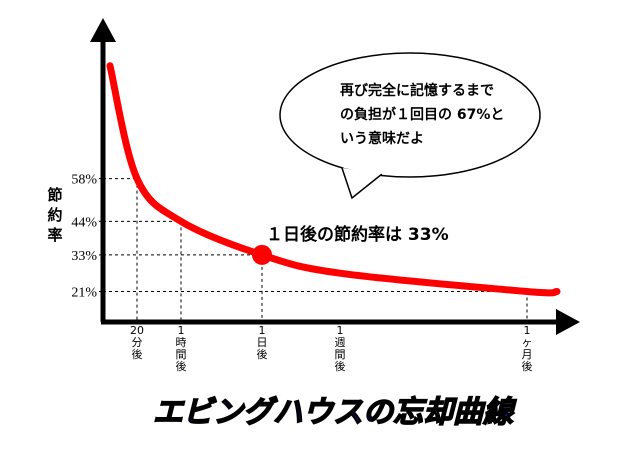 The height and width of the screenshot is (452, 640). I want to click on x-tick-label: 1 時間後, so click(181, 348).